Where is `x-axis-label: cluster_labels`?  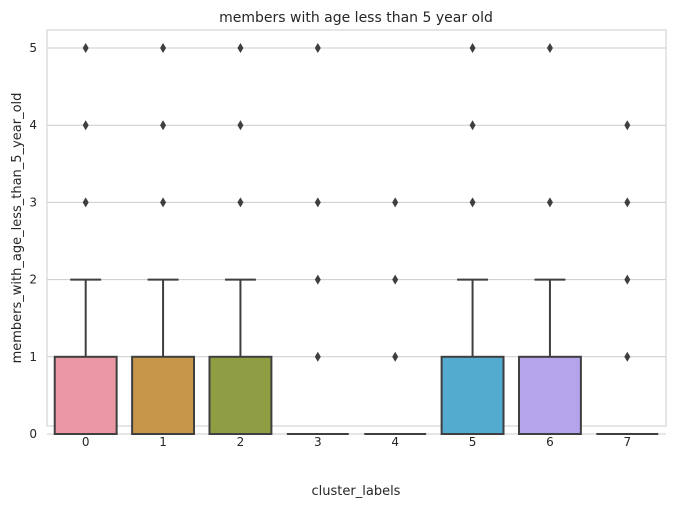 x-axis-label: cluster_labels is located at coordinates (356, 491).